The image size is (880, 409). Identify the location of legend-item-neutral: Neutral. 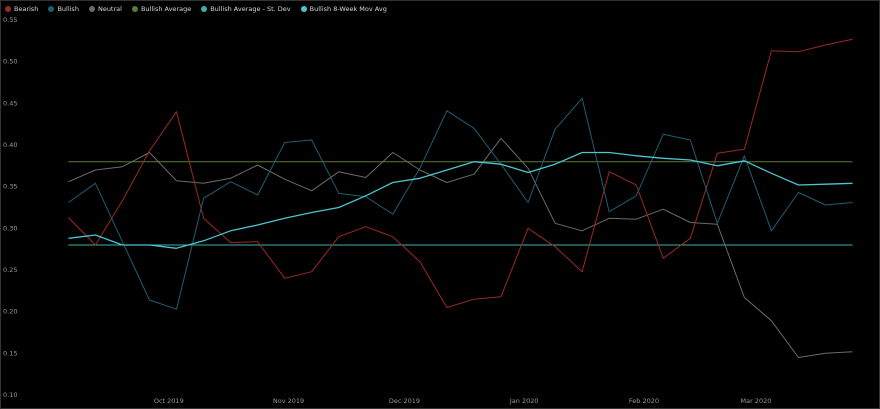
(105, 9).